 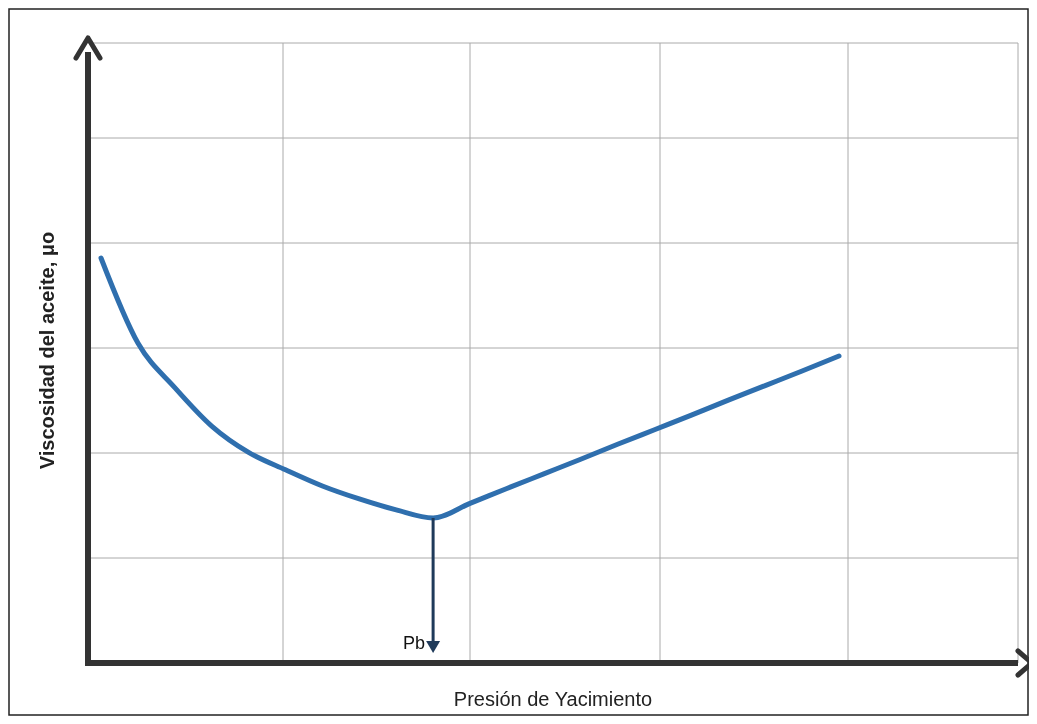 What do you see at coordinates (553, 699) in the screenshot?
I see `x-axis-title: Presión de Yacimiento` at bounding box center [553, 699].